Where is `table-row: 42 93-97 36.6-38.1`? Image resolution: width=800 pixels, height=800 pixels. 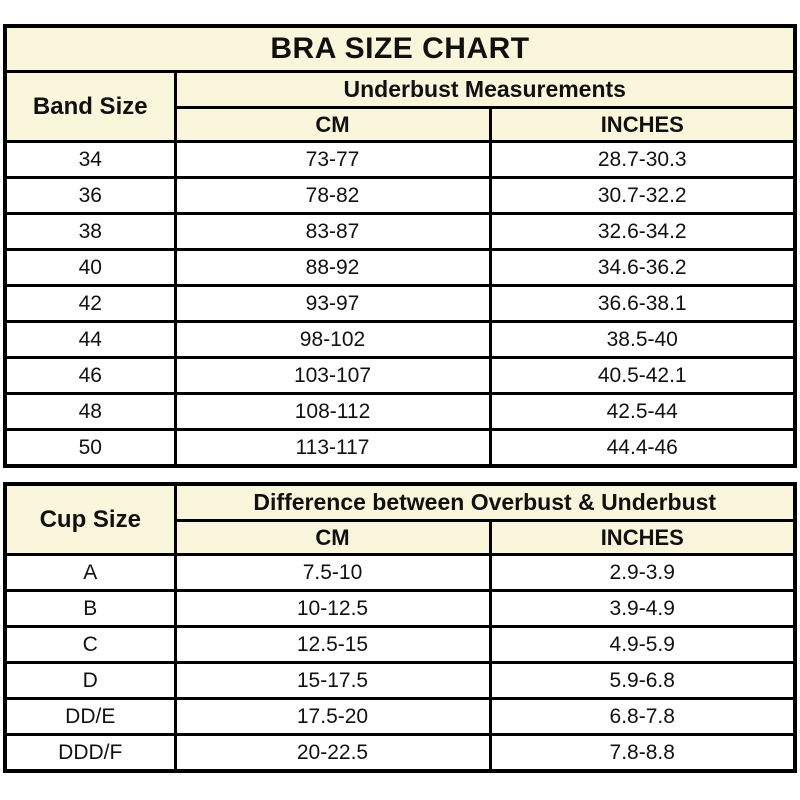
table-row: 42 93-97 36.6-38.1 is located at coordinates (400, 303).